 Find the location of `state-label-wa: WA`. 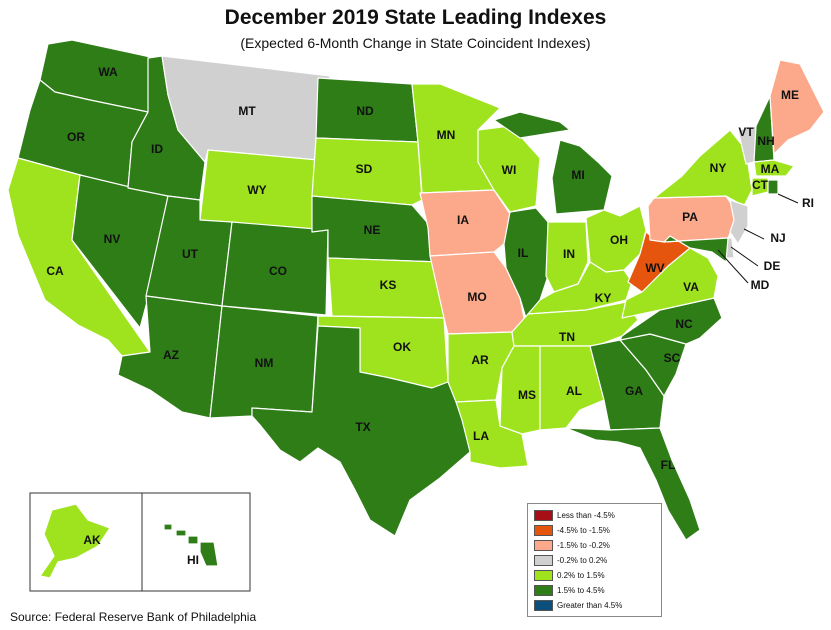

state-label-wa: WA is located at coordinates (108, 72).